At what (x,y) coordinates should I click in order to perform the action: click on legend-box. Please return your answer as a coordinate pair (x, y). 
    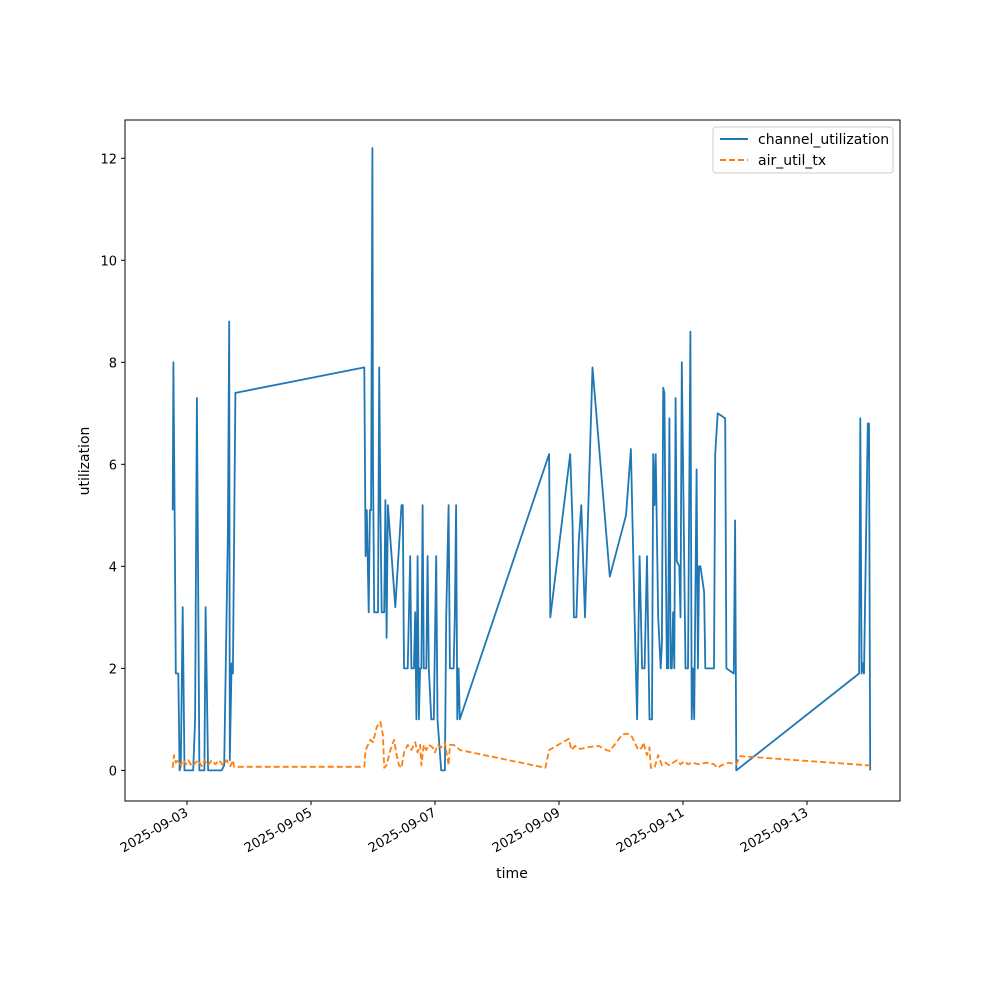
    Looking at the image, I should click on (803, 150).